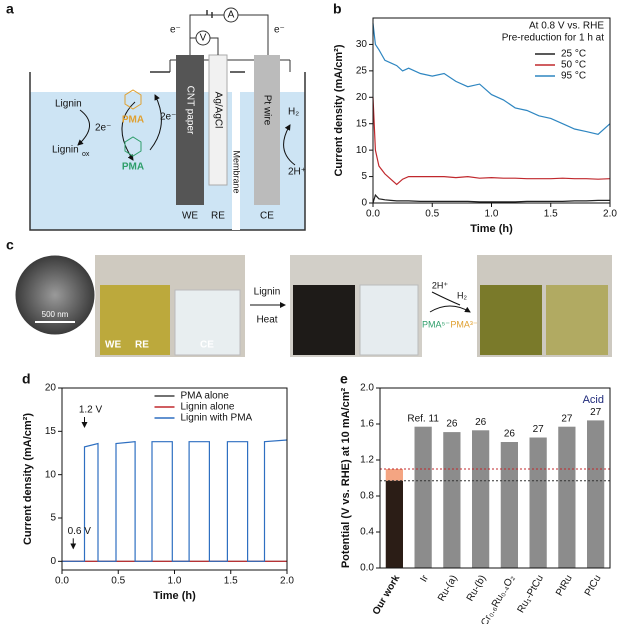 This screenshot has width=618, height=629. Describe the element at coordinates (266, 320) in the screenshot. I see `process-step: Heat` at that location.